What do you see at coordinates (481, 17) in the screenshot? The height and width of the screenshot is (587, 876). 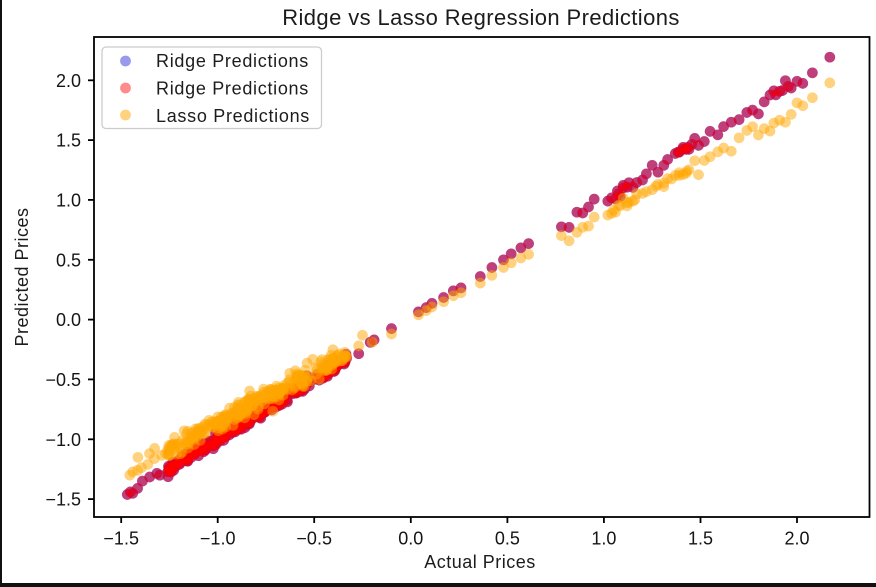 I see `svg-text:Ridge vs Lasso Regression Pred: Ridge vs Lasso Regression Predictions` at bounding box center [481, 17].